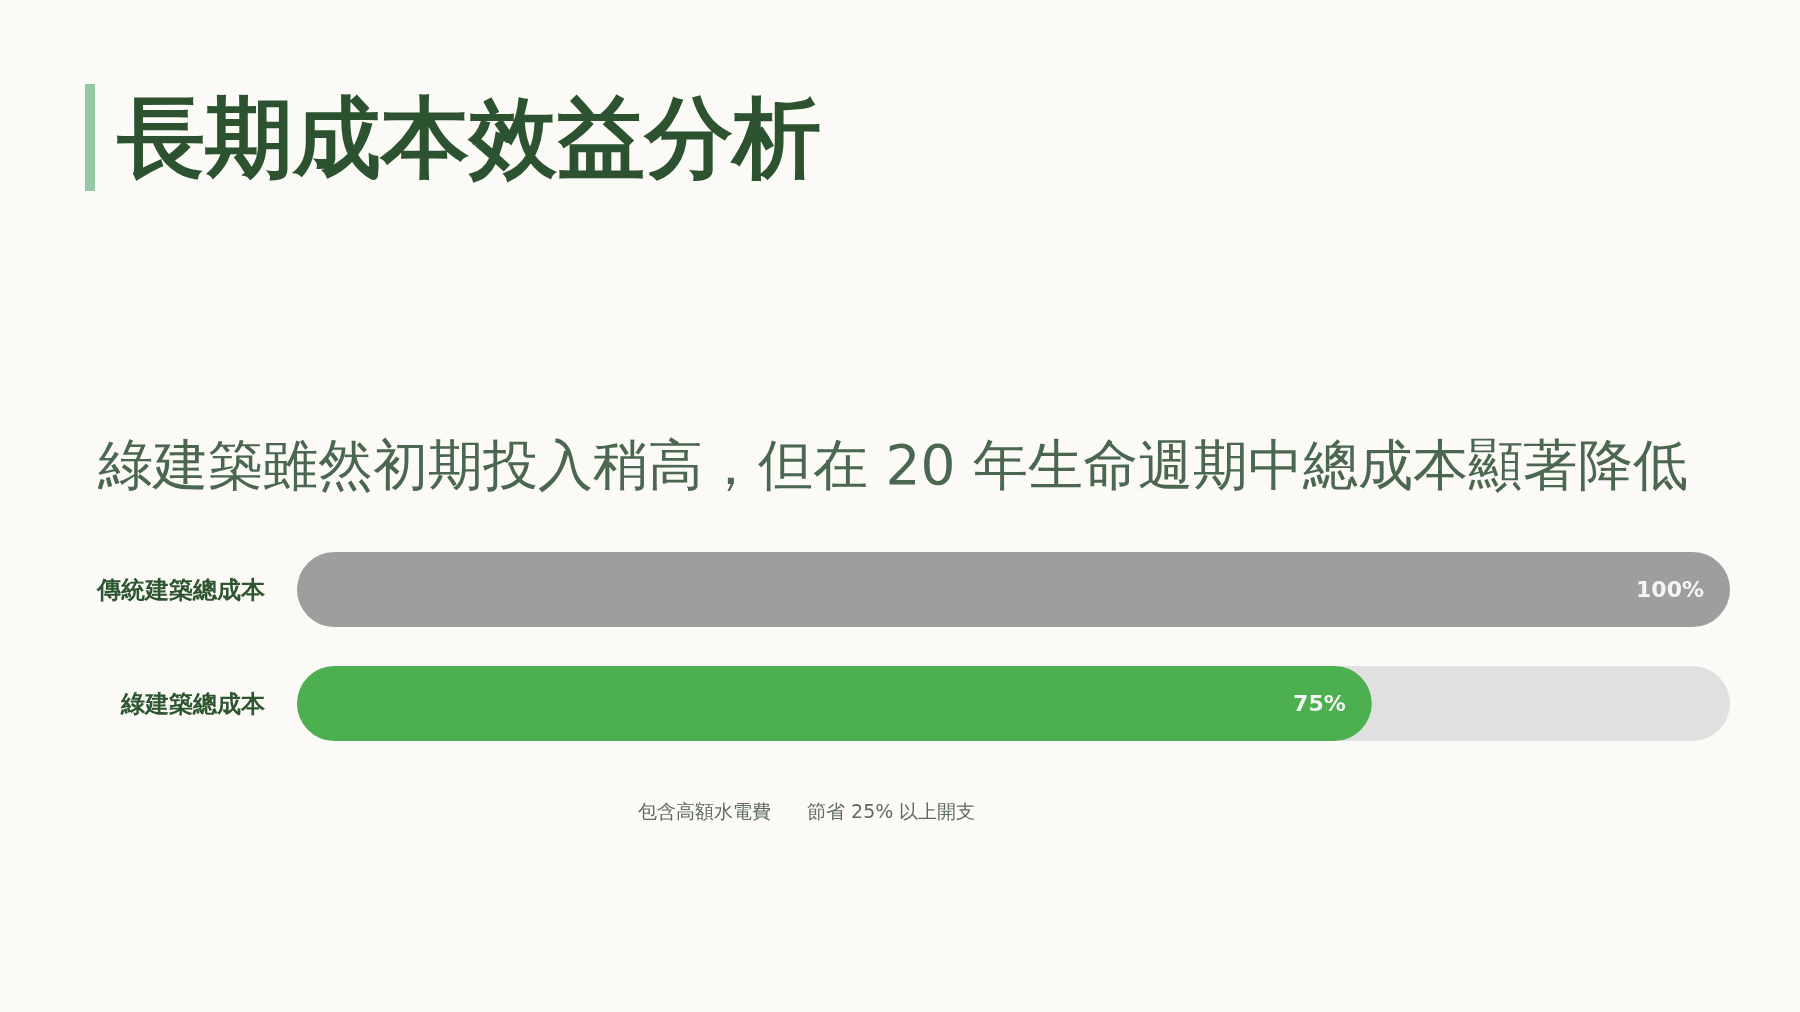 The image size is (1800, 1012). Describe the element at coordinates (704, 811) in the screenshot. I see `text: 包含高額水電費` at that location.